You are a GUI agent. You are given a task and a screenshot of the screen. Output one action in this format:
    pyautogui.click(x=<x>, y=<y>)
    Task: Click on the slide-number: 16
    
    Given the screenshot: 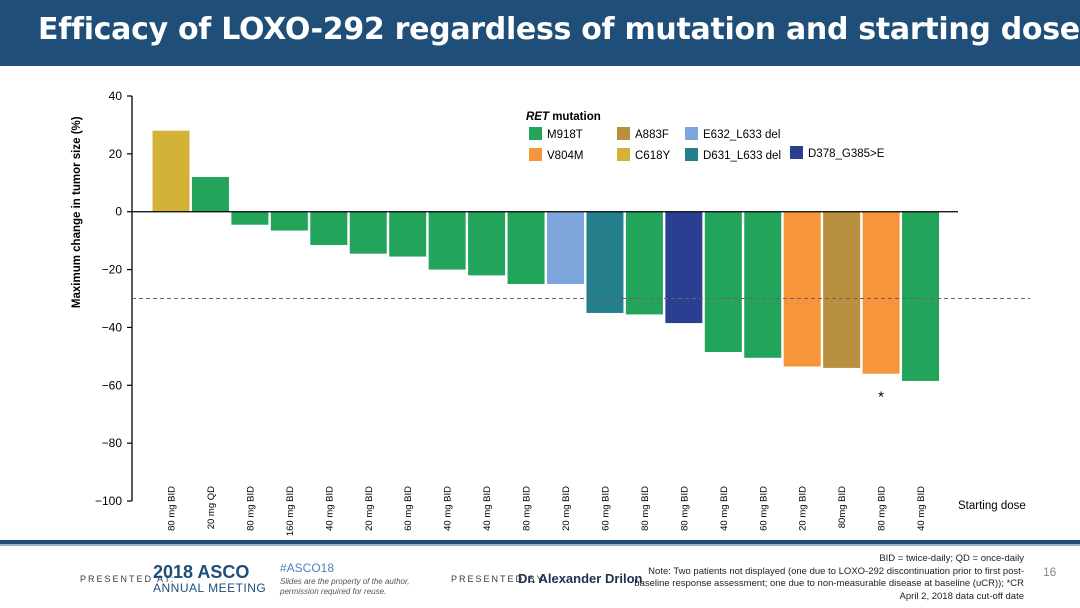 What is the action you would take?
    pyautogui.click(x=1050, y=572)
    